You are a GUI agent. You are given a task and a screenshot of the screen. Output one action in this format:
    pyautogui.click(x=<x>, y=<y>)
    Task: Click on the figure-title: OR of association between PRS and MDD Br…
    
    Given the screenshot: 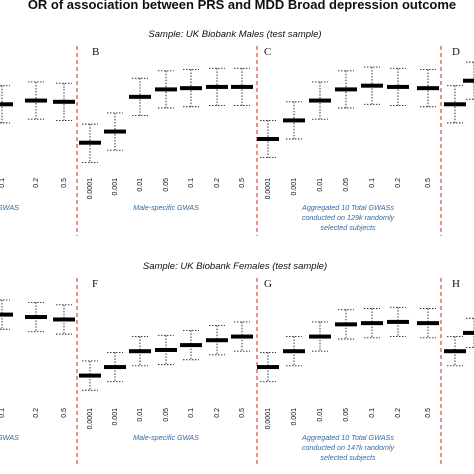 What is the action you would take?
    pyautogui.click(x=242, y=6)
    